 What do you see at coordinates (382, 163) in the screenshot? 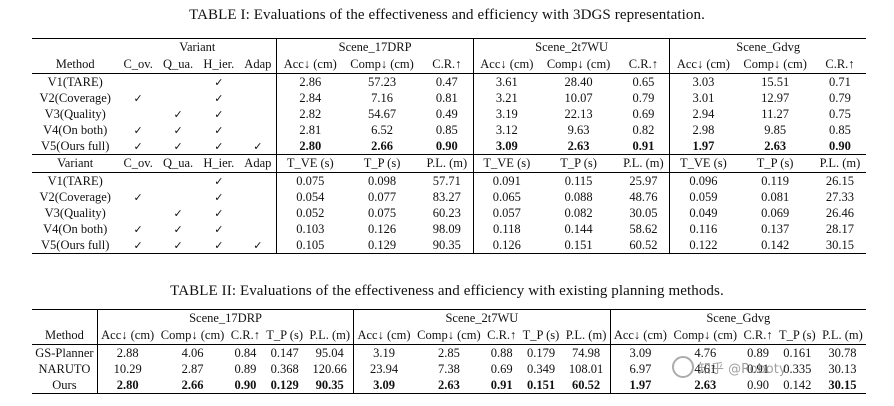
I see `metric-header: T_P (s)` at bounding box center [382, 163].